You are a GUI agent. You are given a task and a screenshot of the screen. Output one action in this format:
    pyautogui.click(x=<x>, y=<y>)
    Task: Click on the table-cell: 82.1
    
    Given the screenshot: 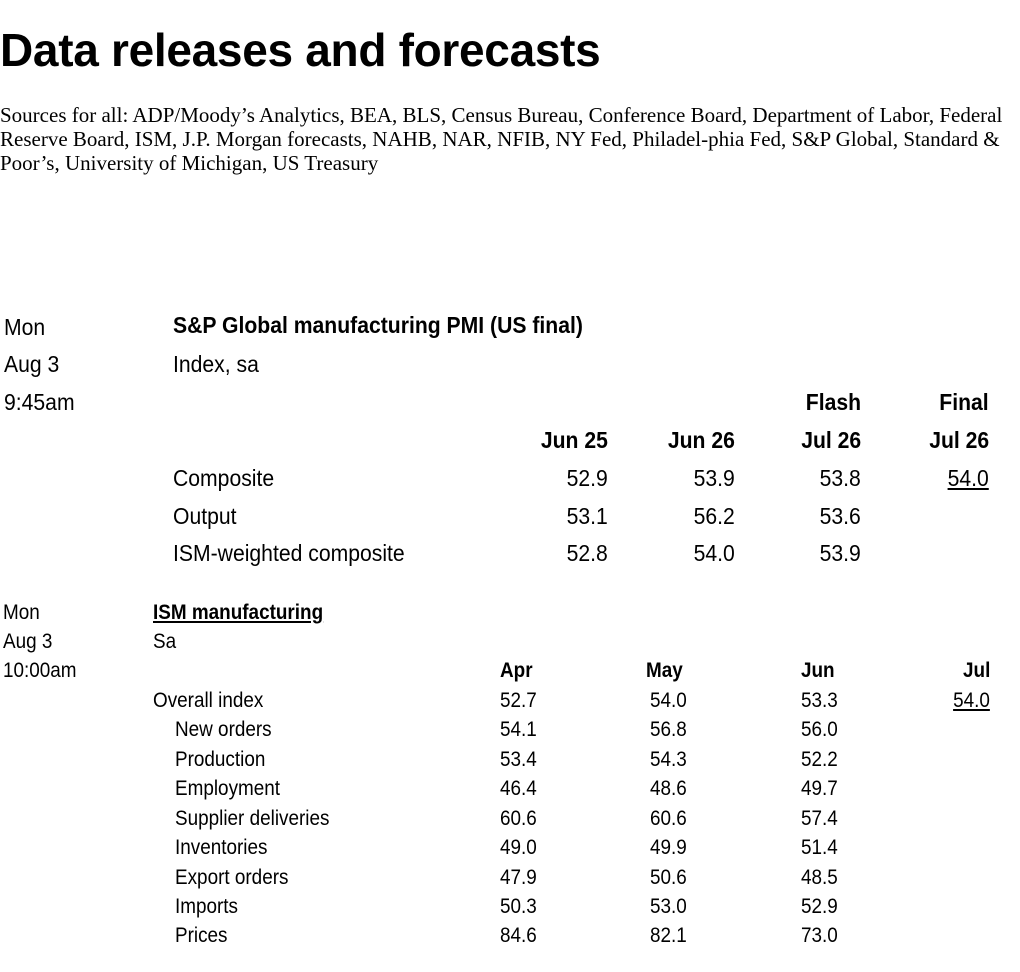 What is the action you would take?
    pyautogui.click(x=668, y=935)
    